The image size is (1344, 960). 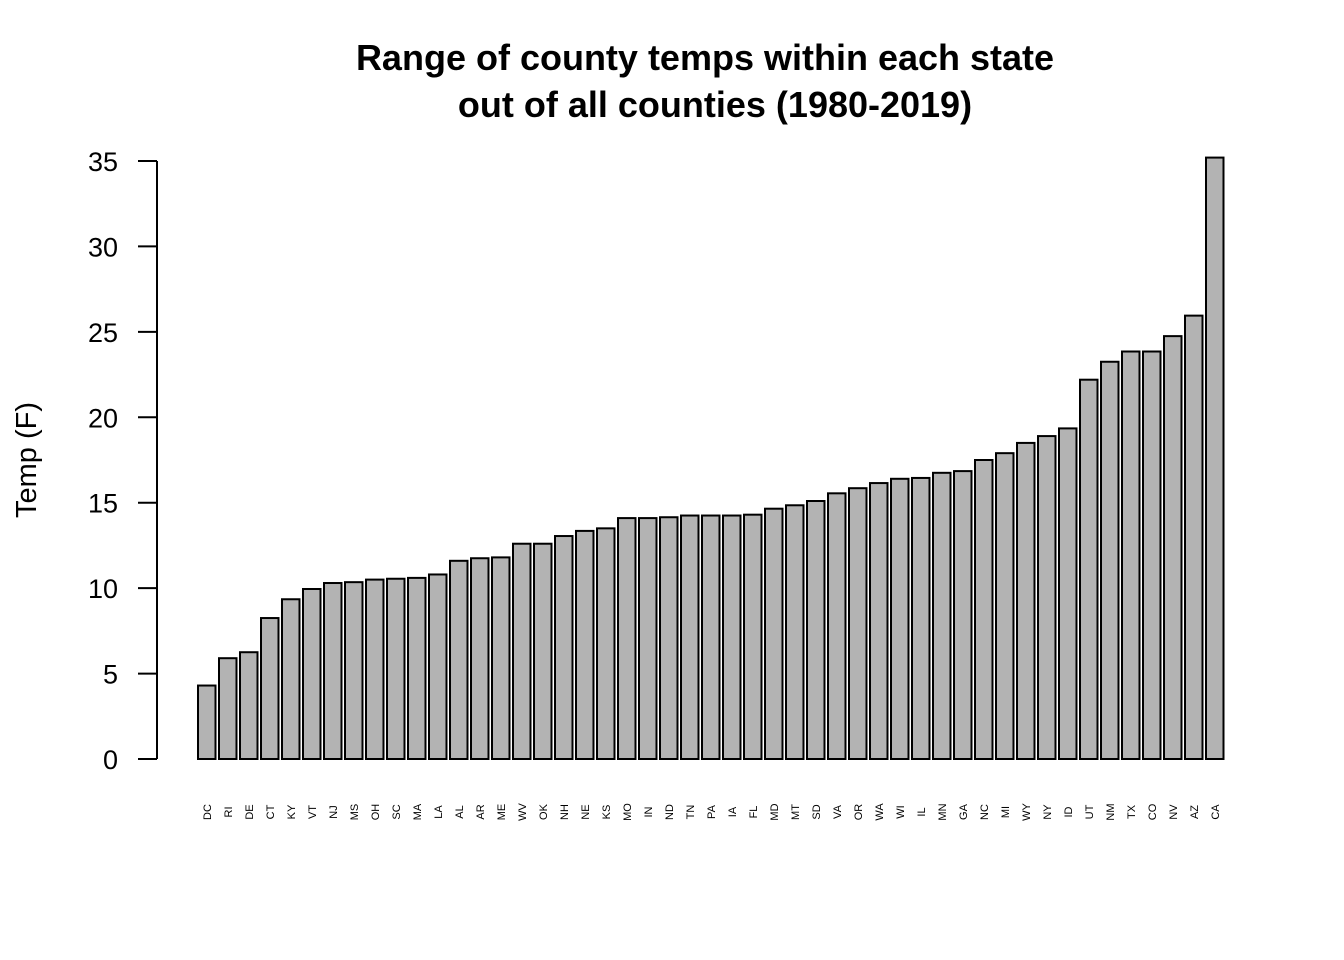 What do you see at coordinates (628, 812) in the screenshot?
I see `x-tick-label: MO` at bounding box center [628, 812].